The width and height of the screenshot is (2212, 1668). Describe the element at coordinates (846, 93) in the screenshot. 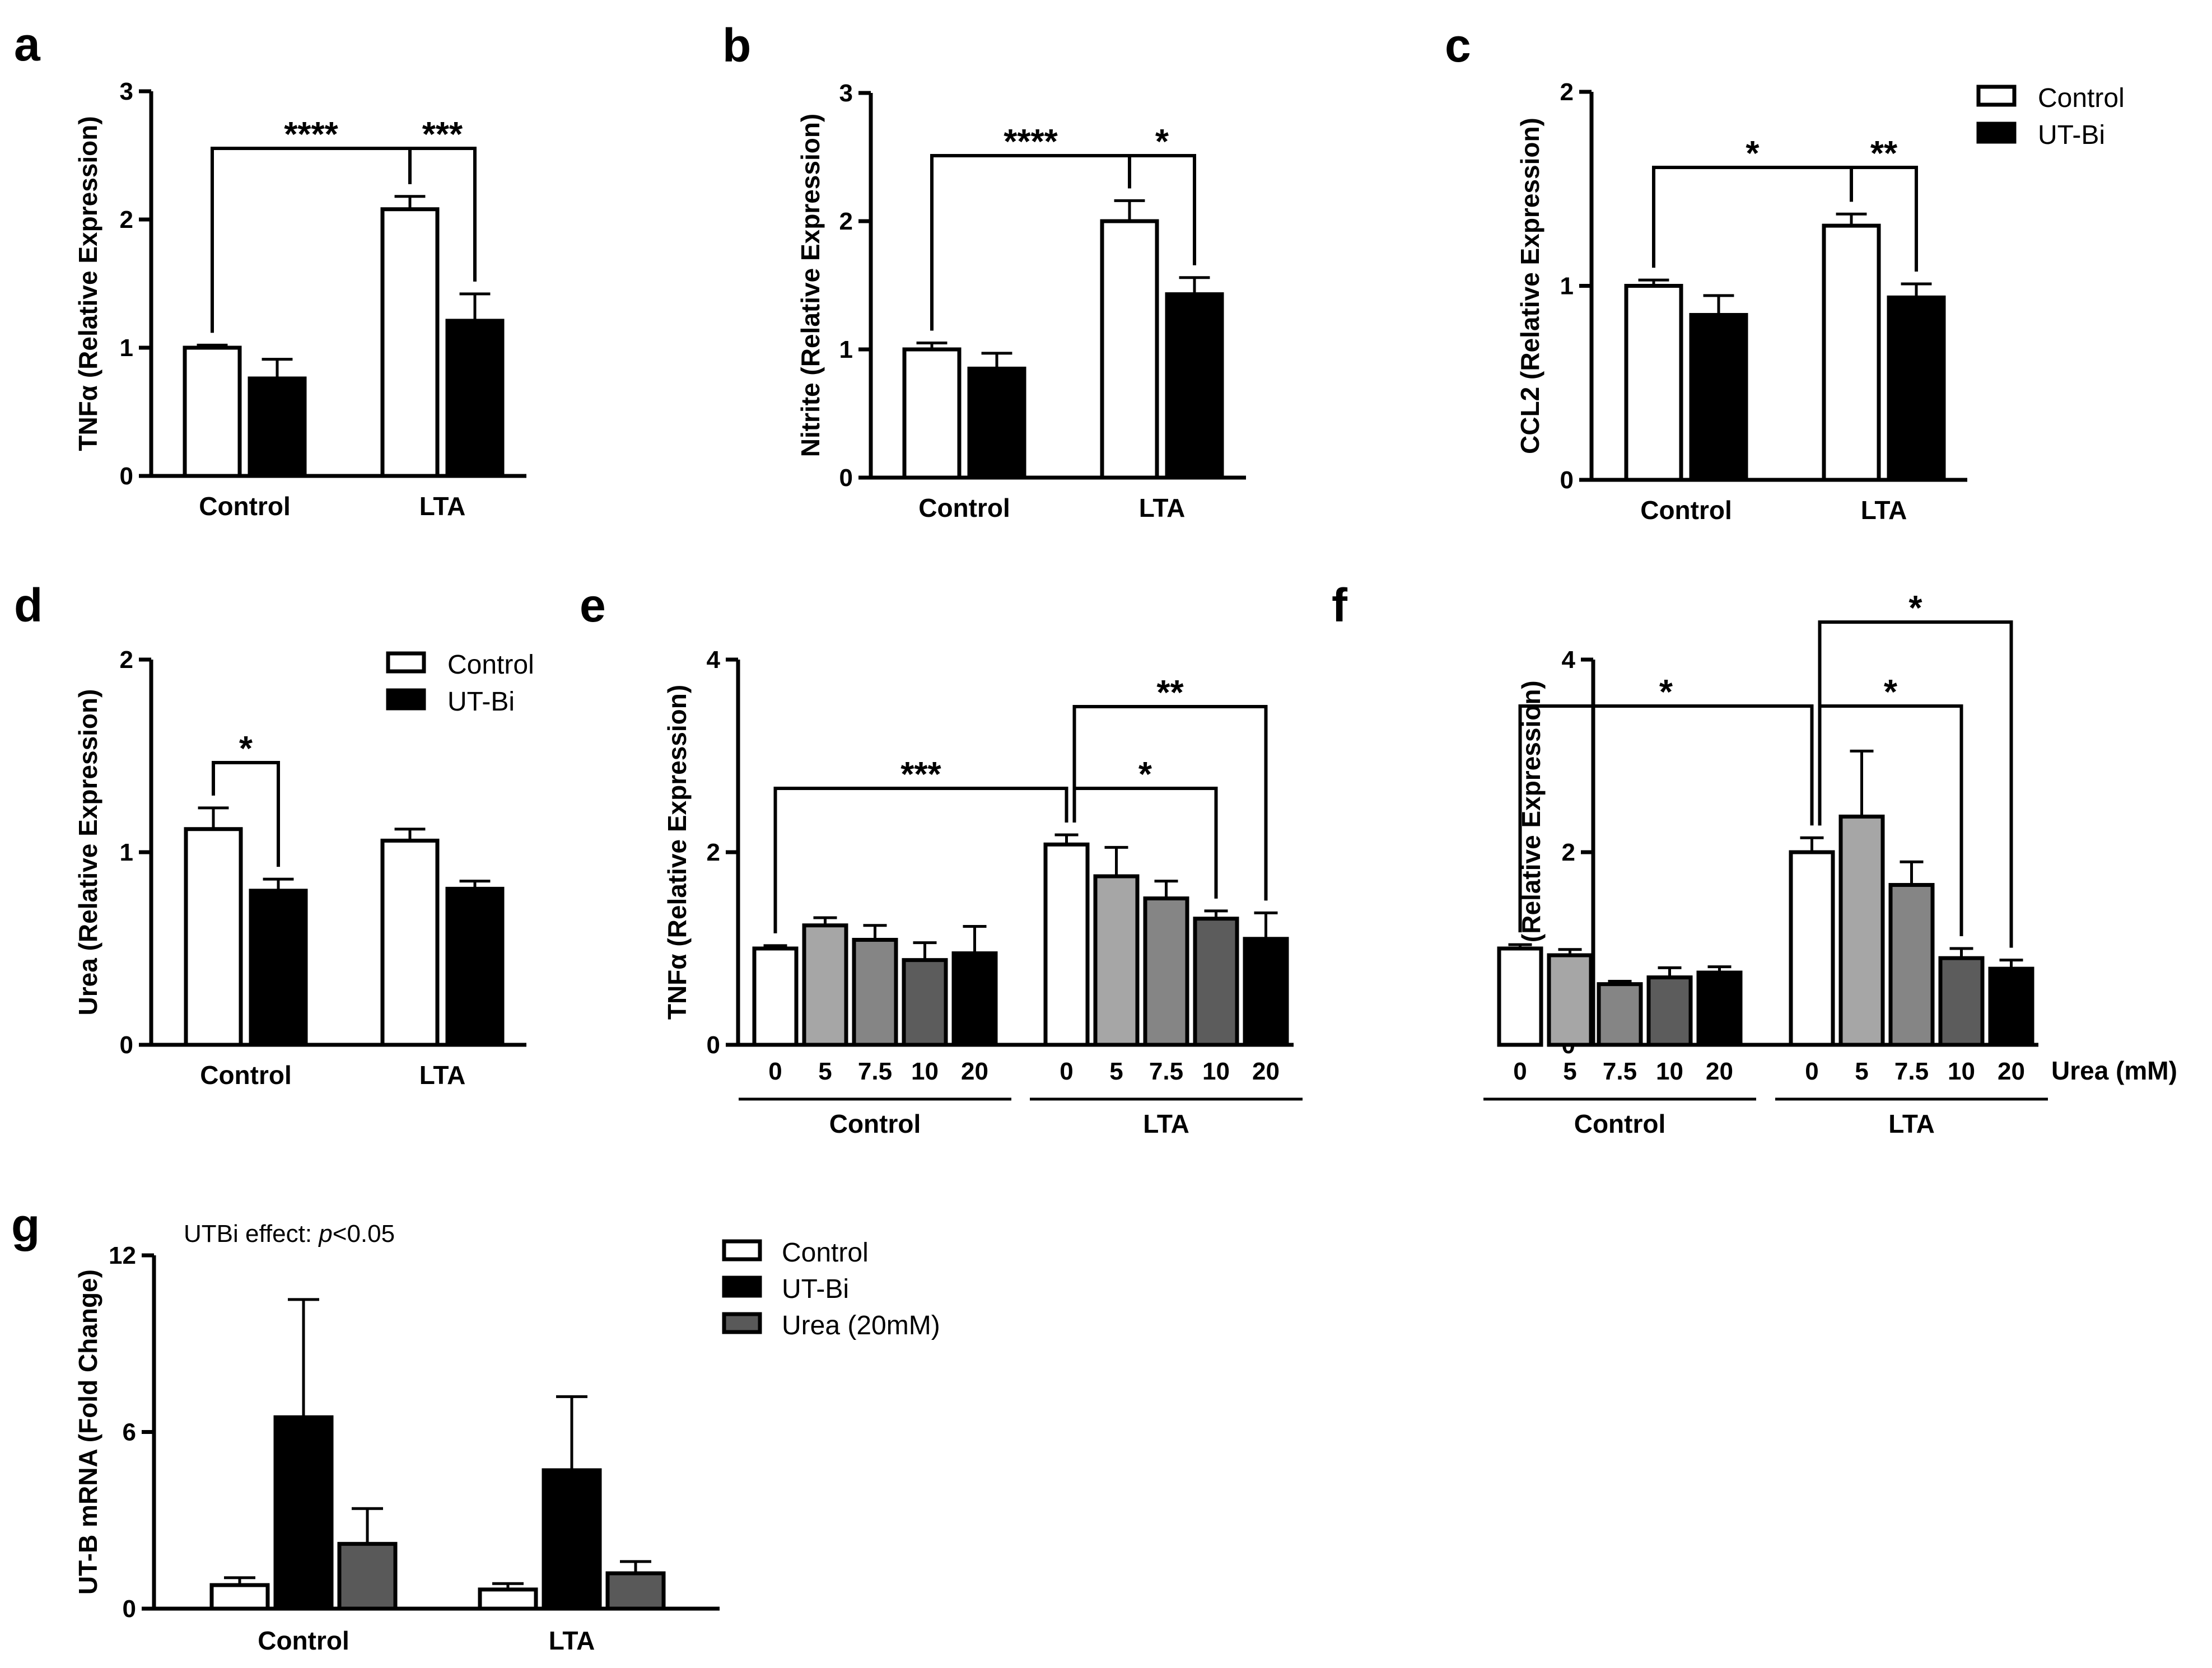

I see `y-tick-label: 3` at that location.